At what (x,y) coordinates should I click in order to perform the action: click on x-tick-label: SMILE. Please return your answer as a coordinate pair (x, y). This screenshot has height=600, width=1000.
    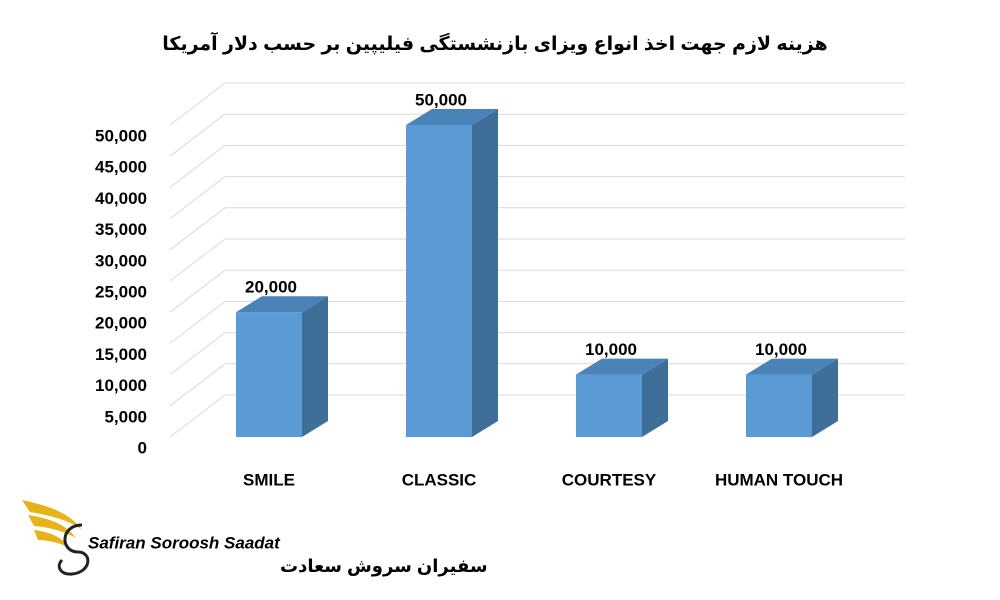
    Looking at the image, I should click on (269, 479).